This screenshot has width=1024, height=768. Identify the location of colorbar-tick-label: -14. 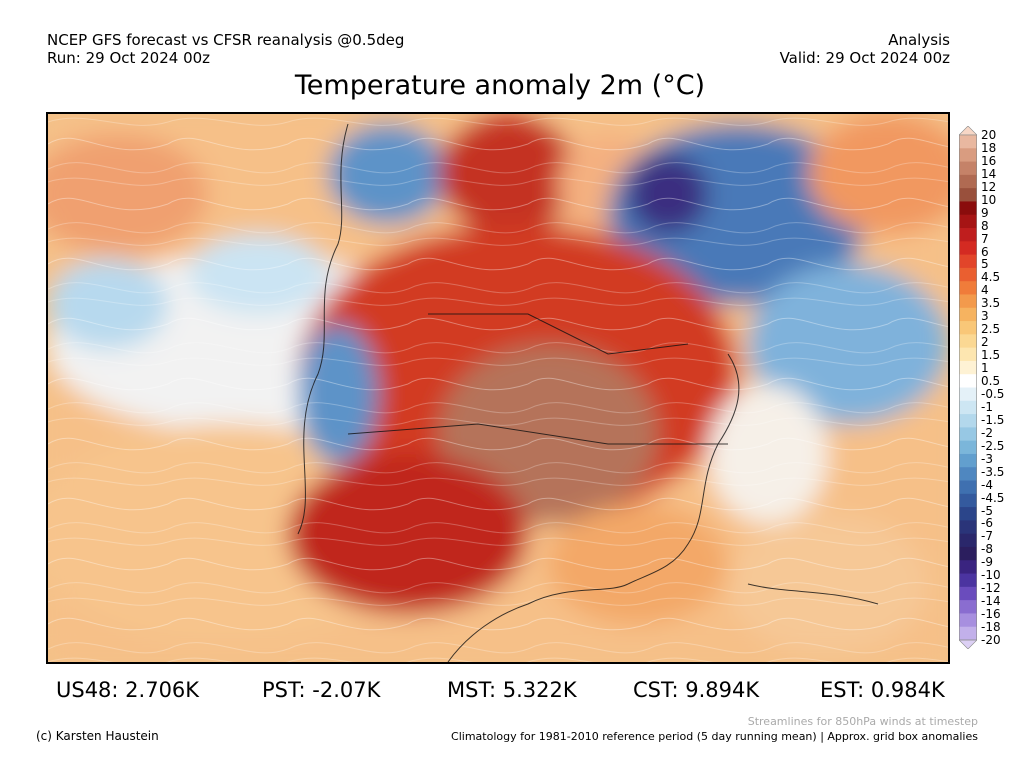
(991, 601).